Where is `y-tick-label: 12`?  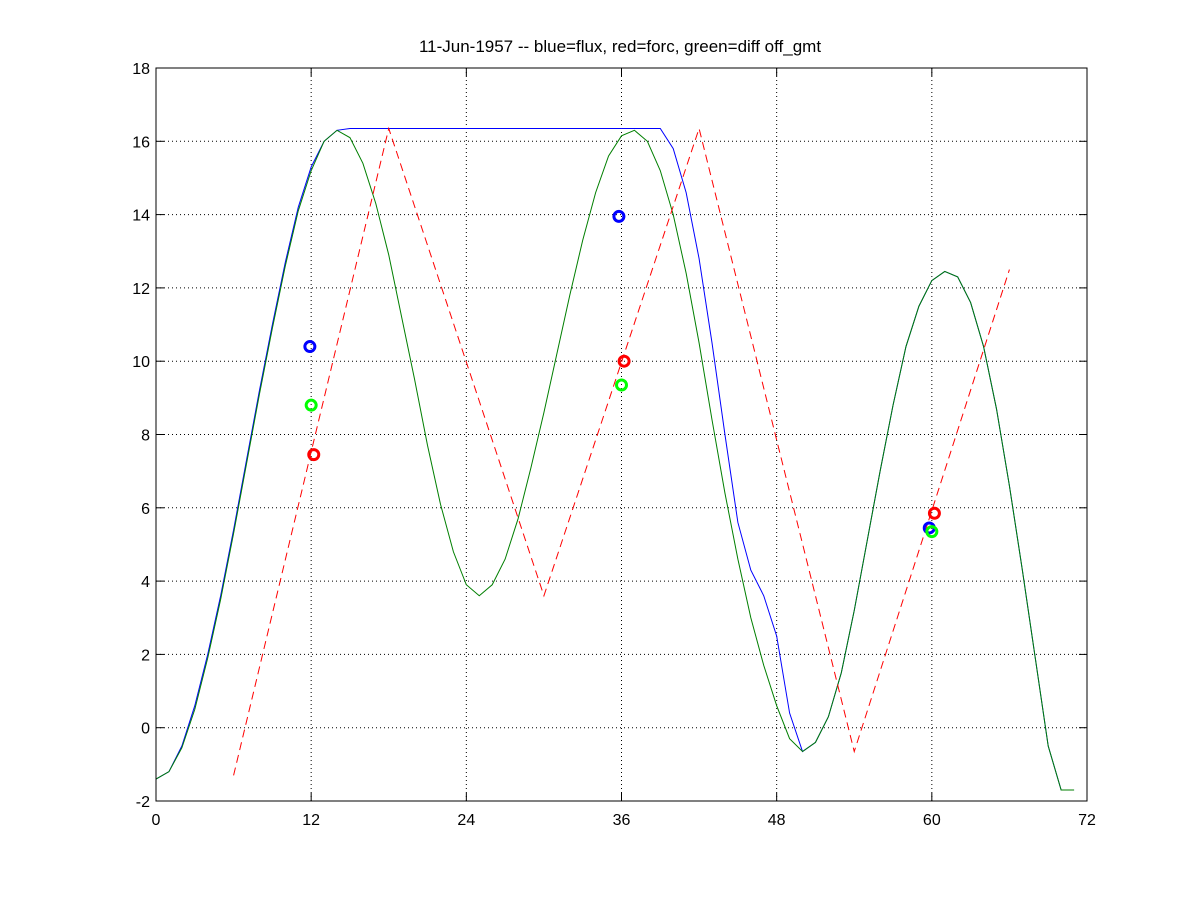
y-tick-label: 12 is located at coordinates (141, 289).